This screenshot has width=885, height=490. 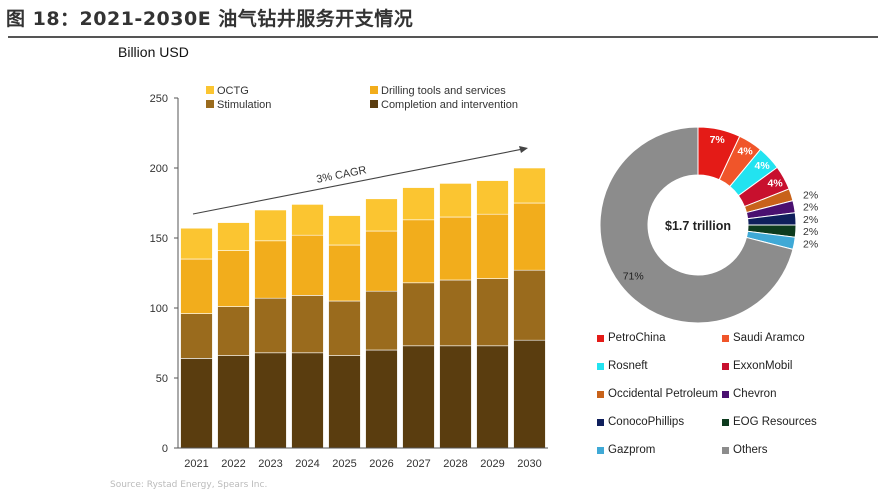 What do you see at coordinates (523, 149) in the screenshot?
I see `cagr-arrow-head` at bounding box center [523, 149].